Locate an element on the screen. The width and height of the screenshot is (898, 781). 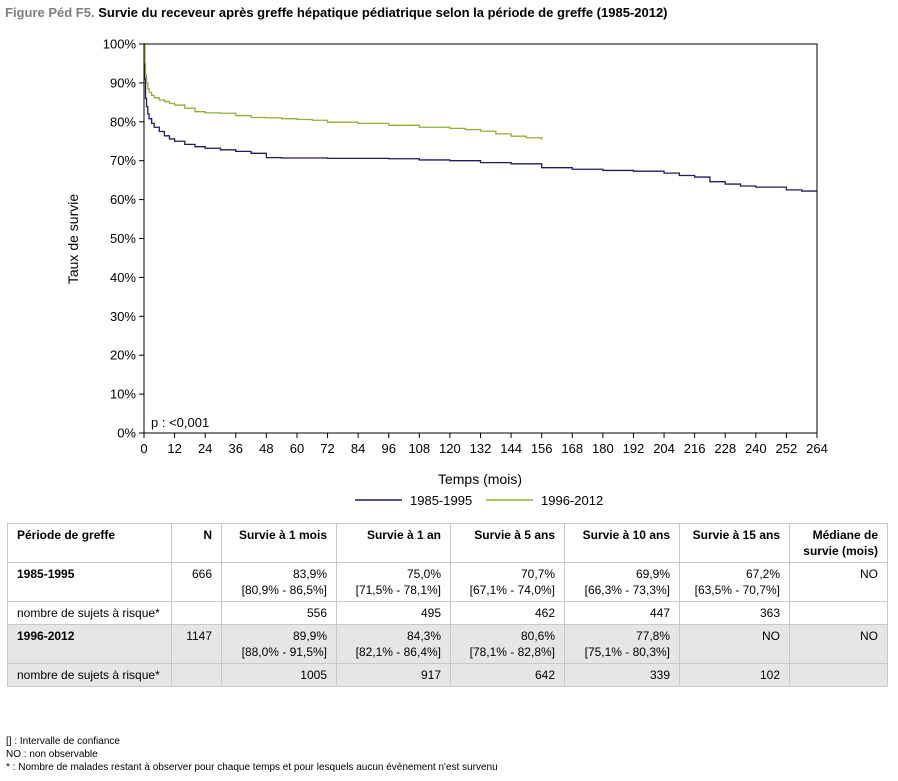
header-median-survival: Médiane de survie (mois) is located at coordinates (838, 543).